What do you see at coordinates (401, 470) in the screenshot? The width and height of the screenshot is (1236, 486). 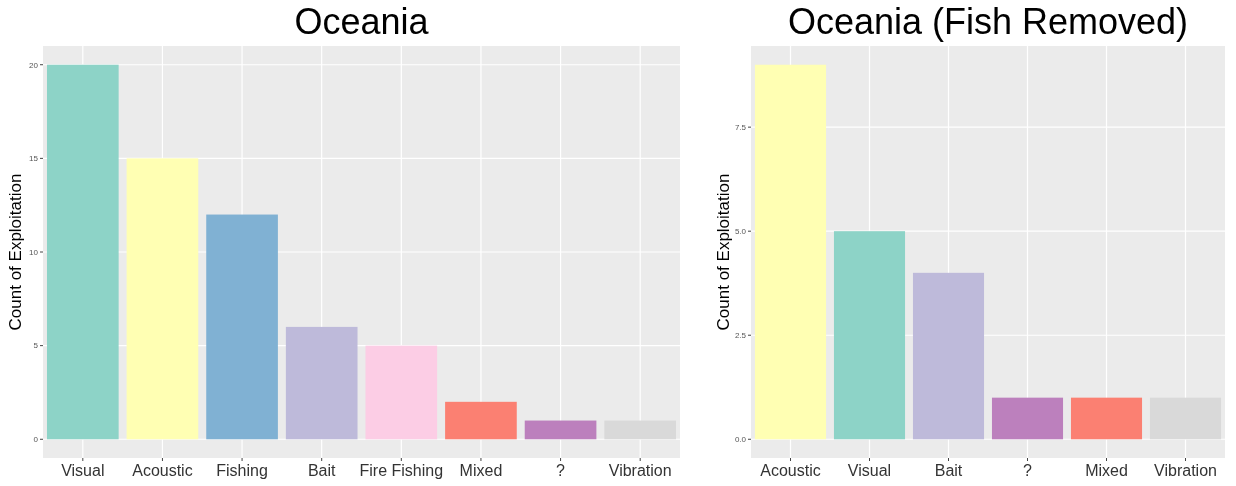 I see `x-tick-label: Fire Fishing` at bounding box center [401, 470].